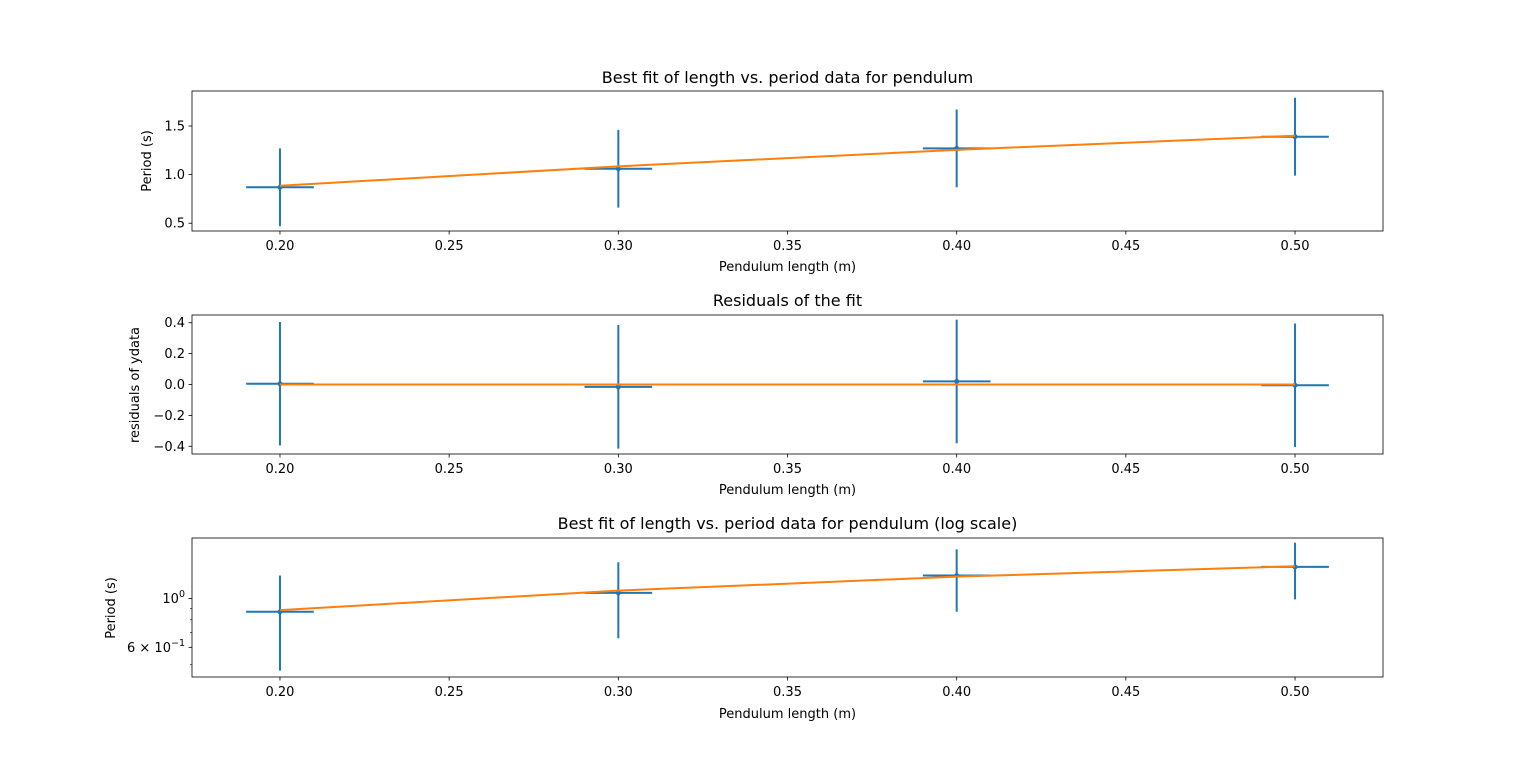  What do you see at coordinates (787, 300) in the screenshot?
I see `subplot-title: Residuals of the fit` at bounding box center [787, 300].